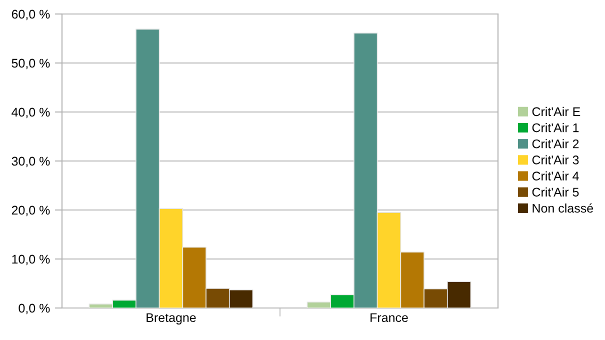  Describe the element at coordinates (34, 309) in the screenshot. I see `y-tick-label: 0,0 %` at that location.